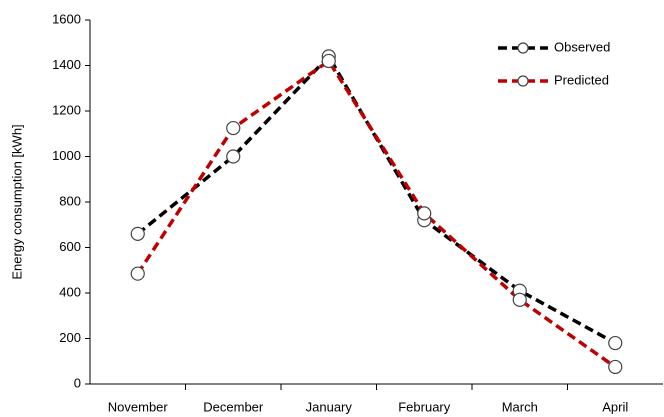 This screenshot has height=417, width=664. Describe the element at coordinates (233, 406) in the screenshot. I see `x-tick-label: December` at that location.